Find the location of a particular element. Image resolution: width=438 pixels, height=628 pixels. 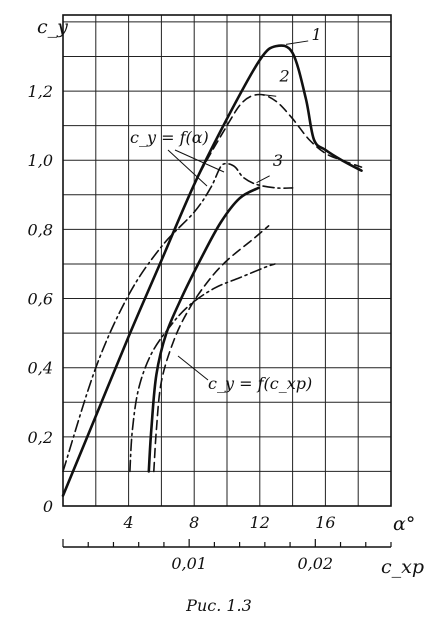

curve-label-3: 3 is located at coordinates (278, 160).